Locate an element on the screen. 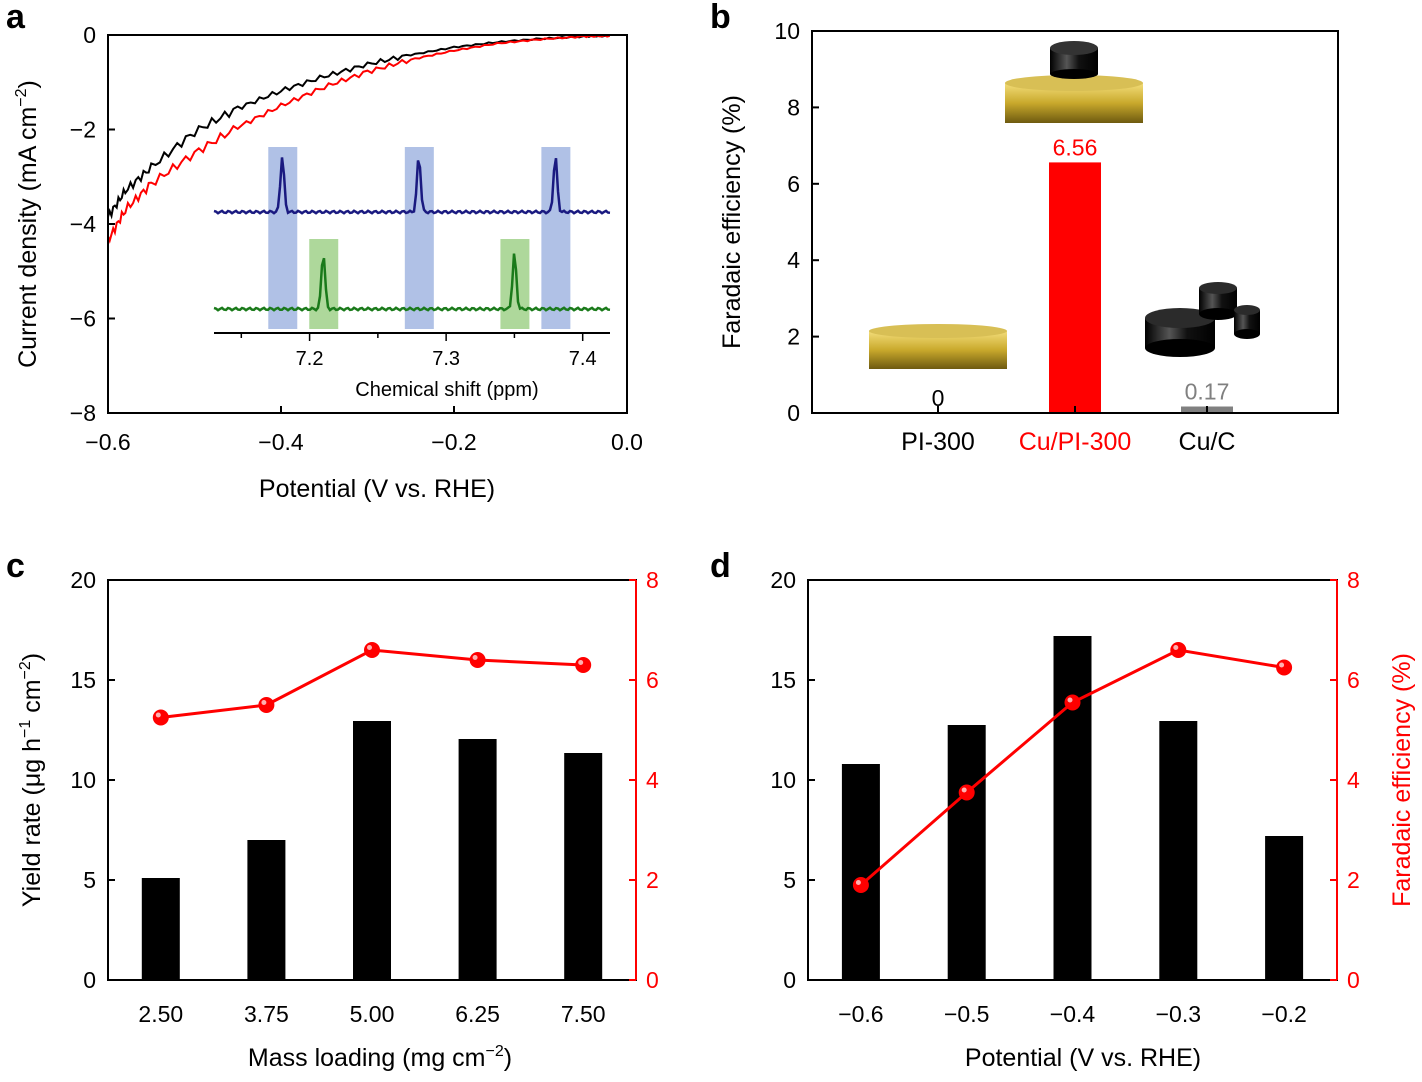 The width and height of the screenshot is (1422, 1082). bars-d is located at coordinates (1072, 808).